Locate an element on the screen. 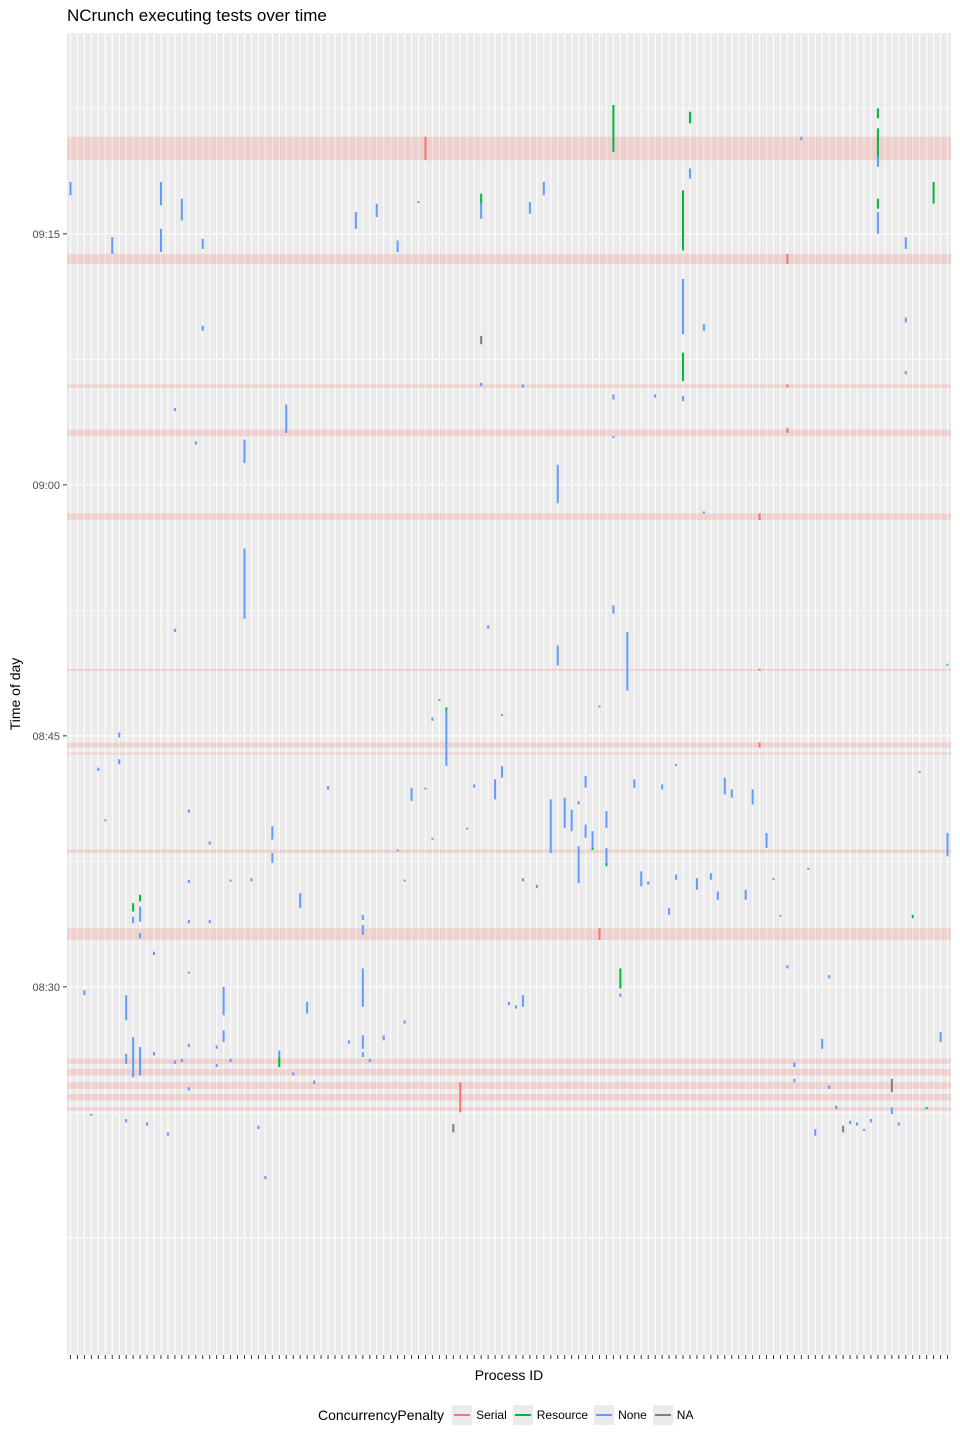 This screenshot has width=960, height=1440. y-tick-label: 08:30 is located at coordinates (46, 988).